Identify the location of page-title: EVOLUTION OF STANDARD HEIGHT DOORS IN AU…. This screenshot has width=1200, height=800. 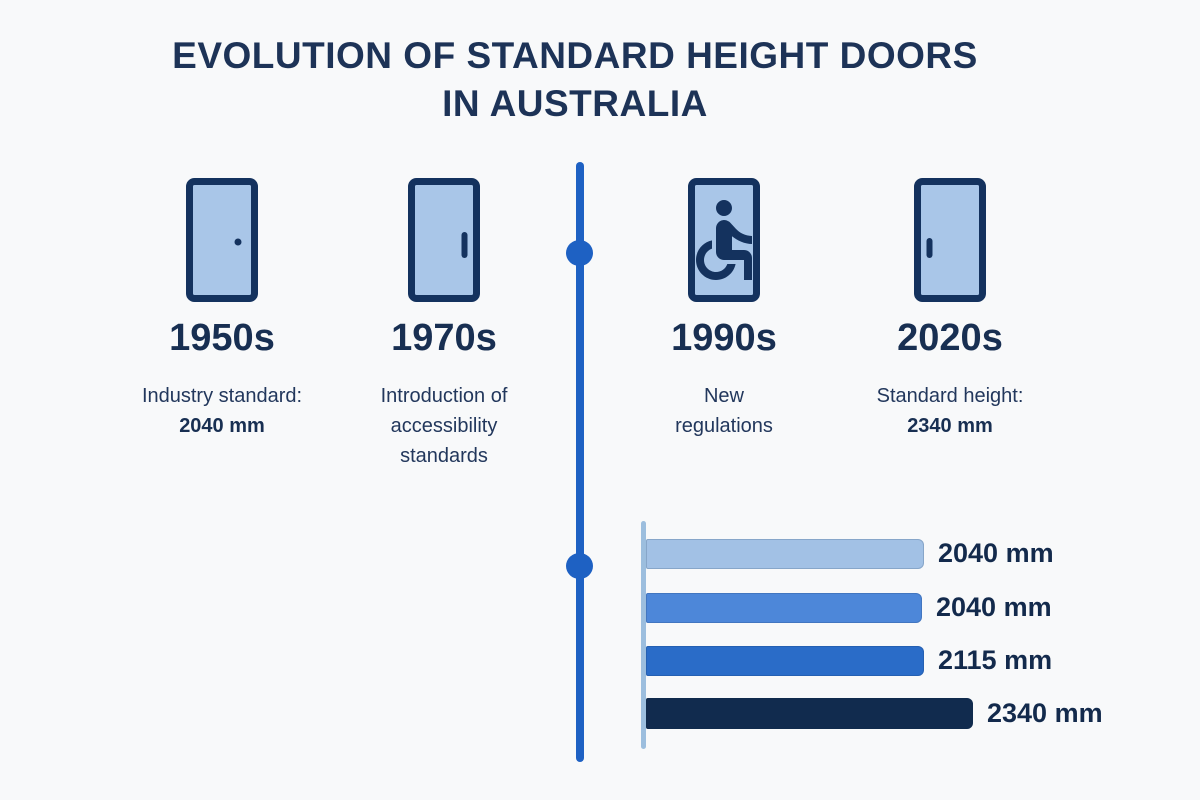
(575, 80).